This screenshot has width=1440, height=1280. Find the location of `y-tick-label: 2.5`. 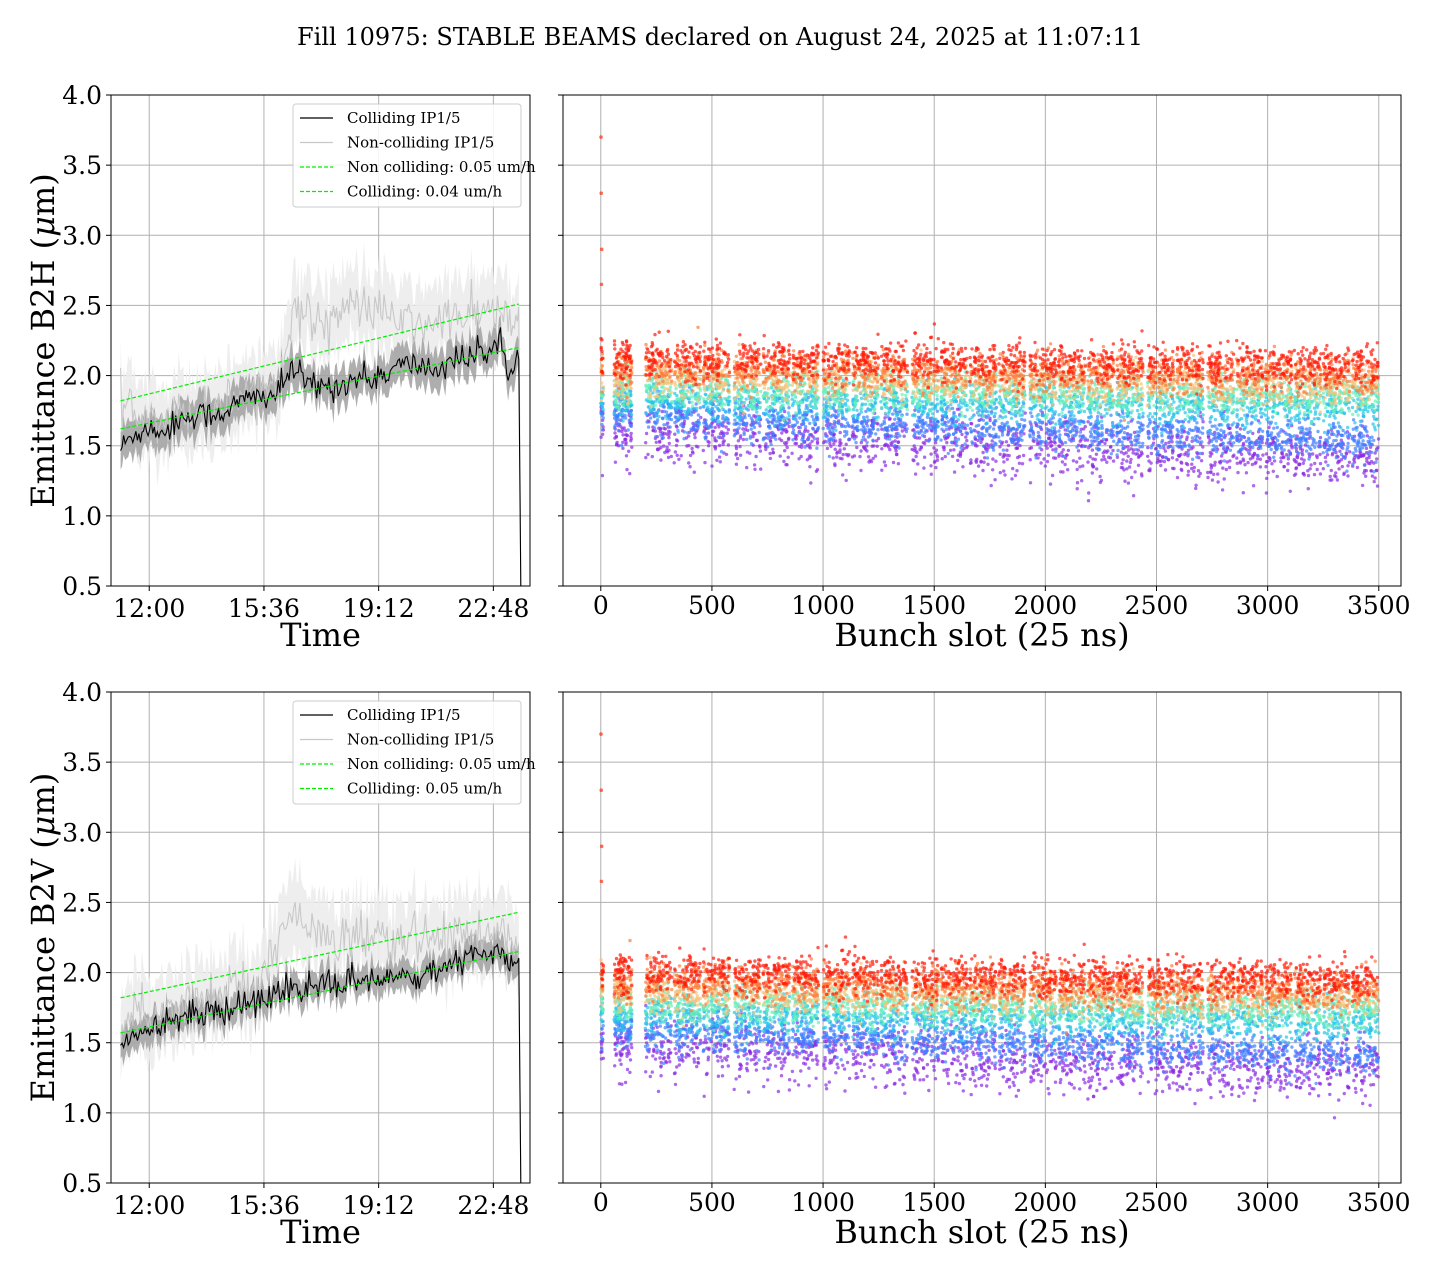

y-tick-label: 2.5 is located at coordinates (82, 305).